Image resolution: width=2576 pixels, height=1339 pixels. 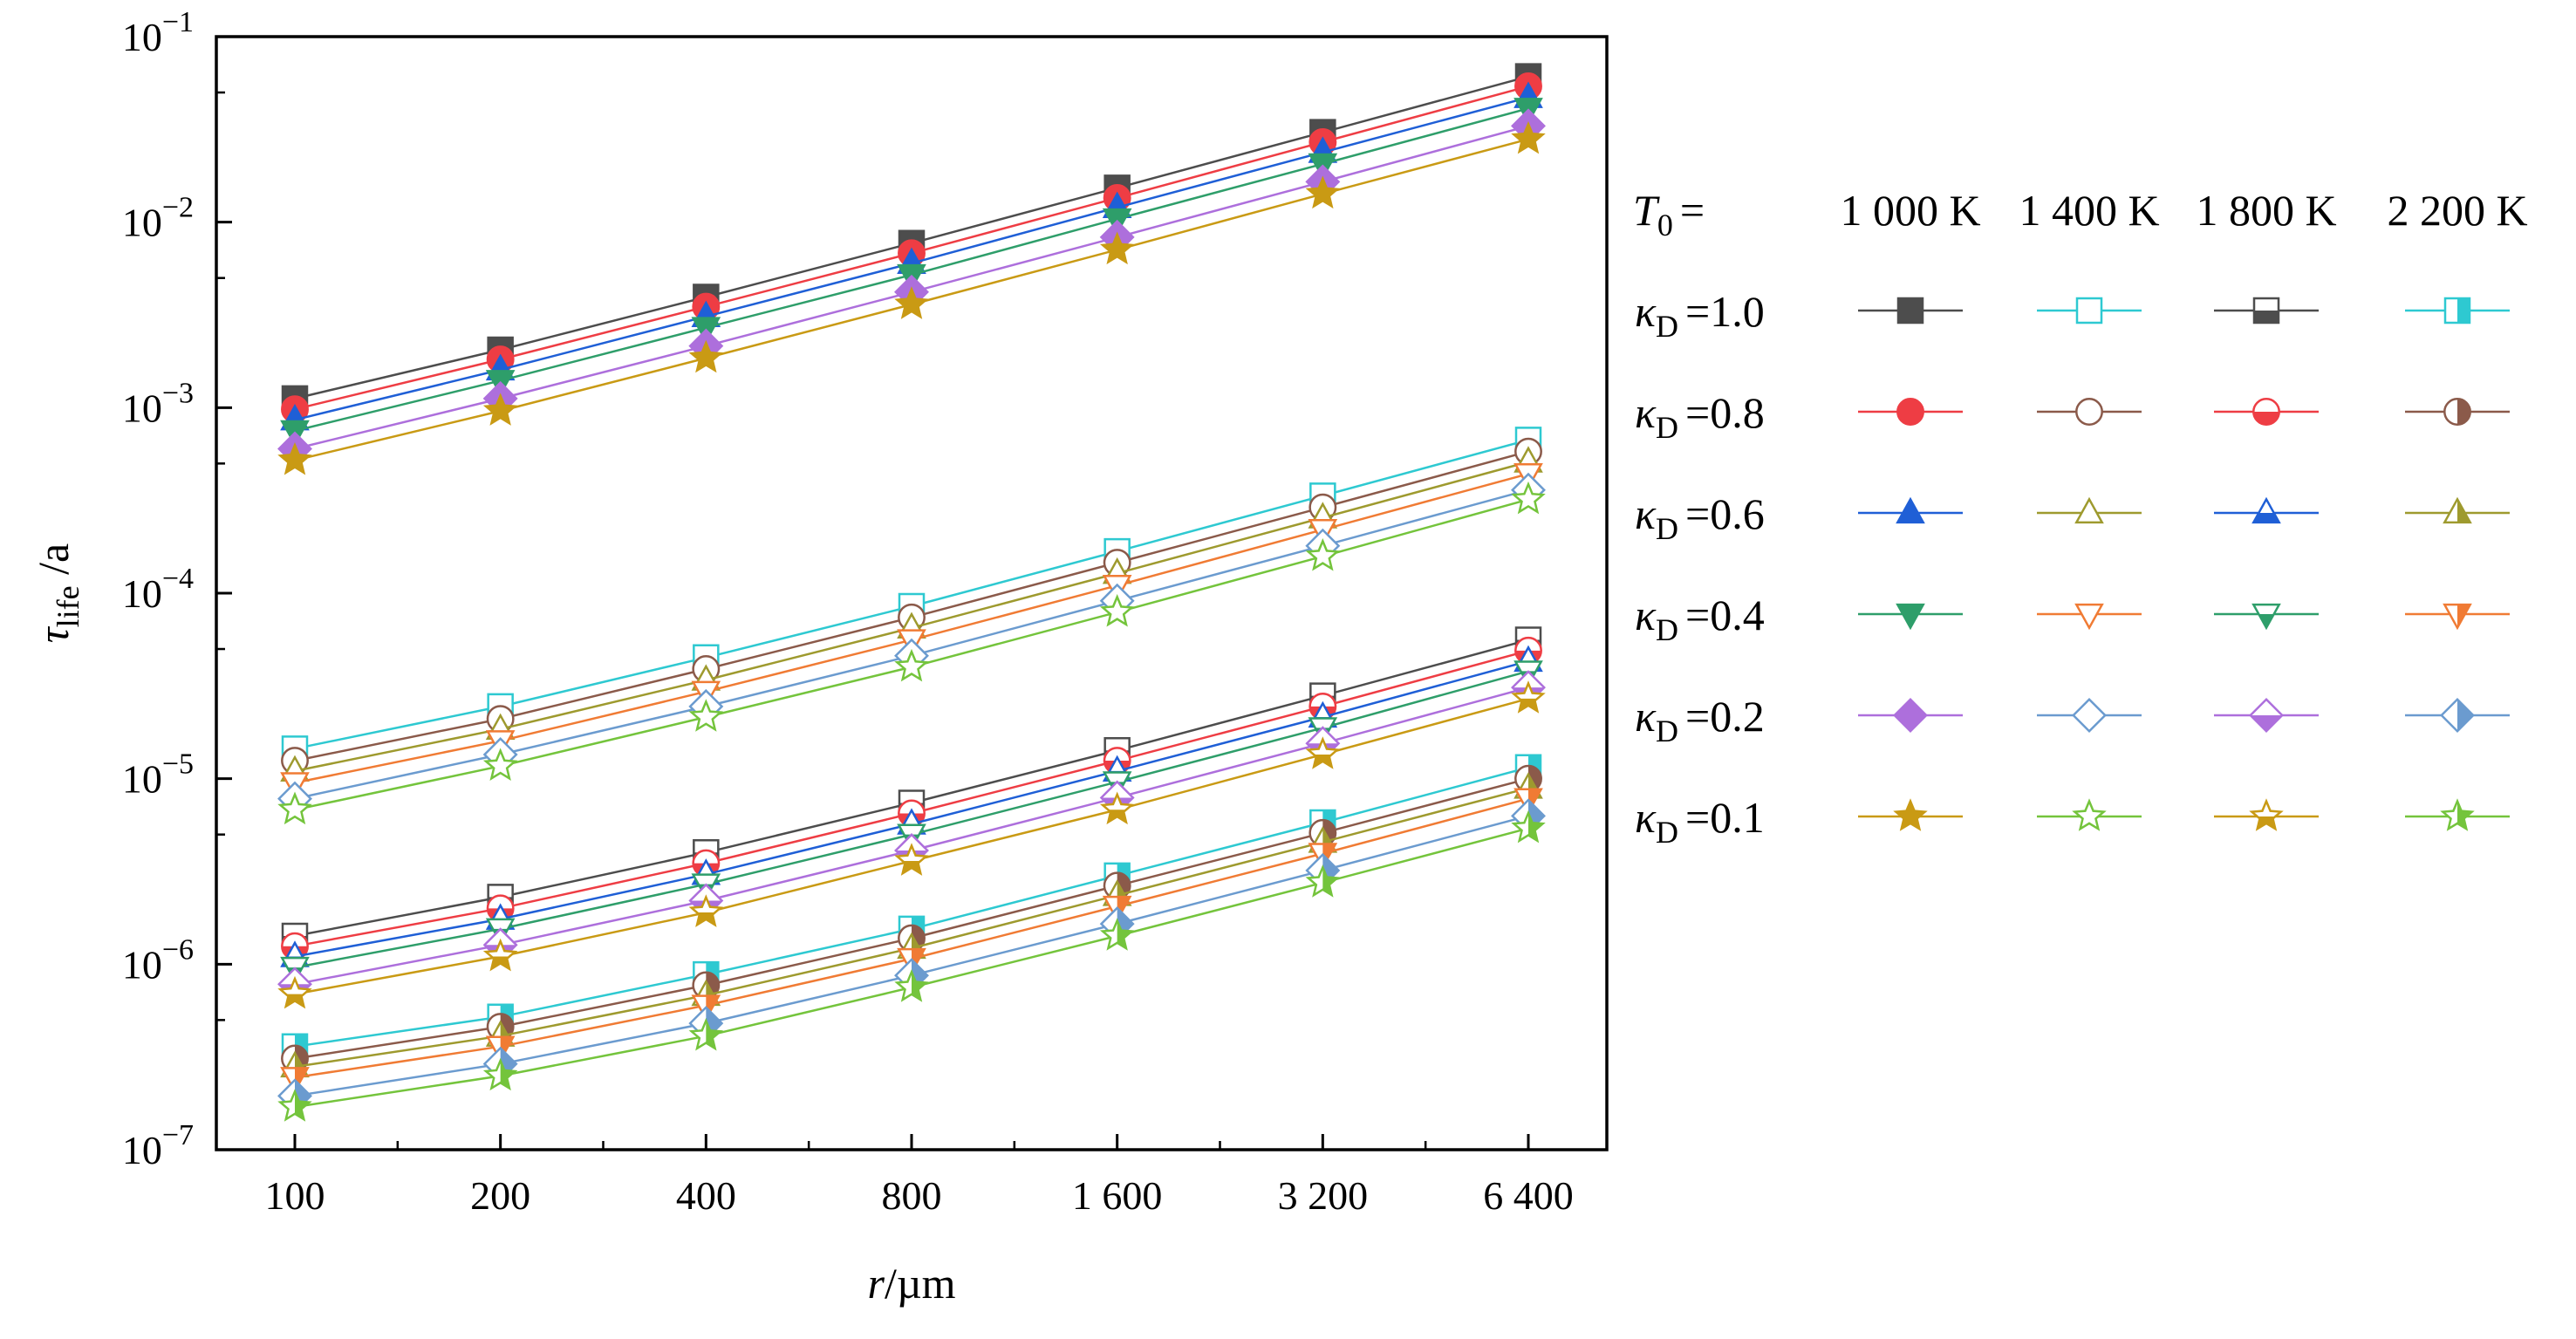 I want to click on x-tick-label: 400, so click(x=706, y=1195).